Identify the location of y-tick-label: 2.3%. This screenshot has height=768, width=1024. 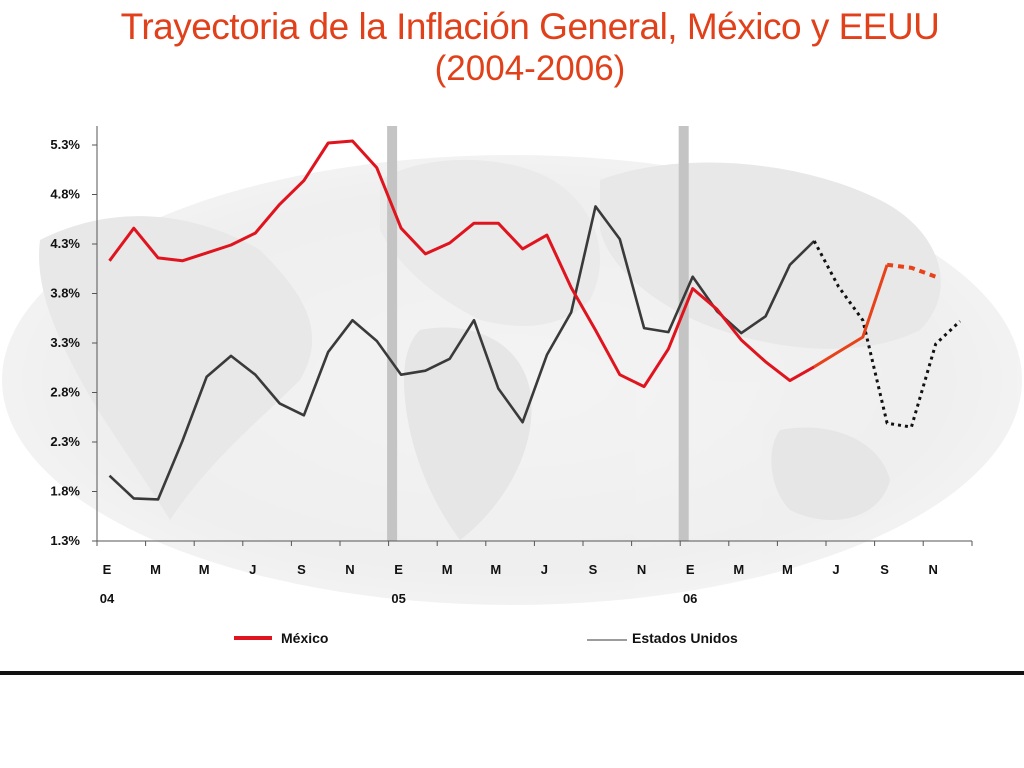
(65, 441).